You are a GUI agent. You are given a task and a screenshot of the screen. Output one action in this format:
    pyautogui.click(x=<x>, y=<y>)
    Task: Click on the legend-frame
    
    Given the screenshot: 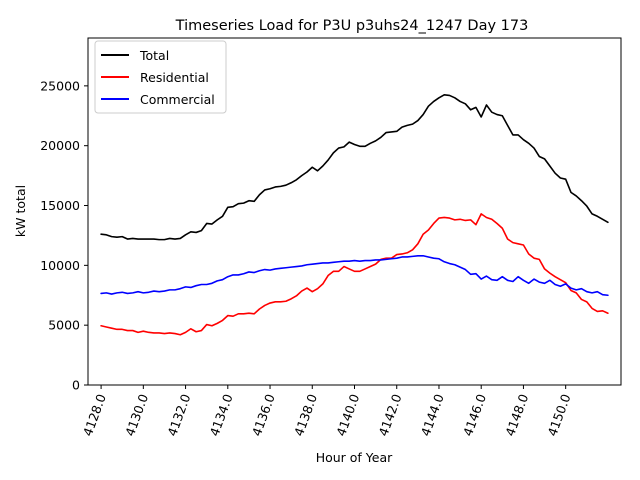 What is the action you would take?
    pyautogui.click(x=160, y=77)
    